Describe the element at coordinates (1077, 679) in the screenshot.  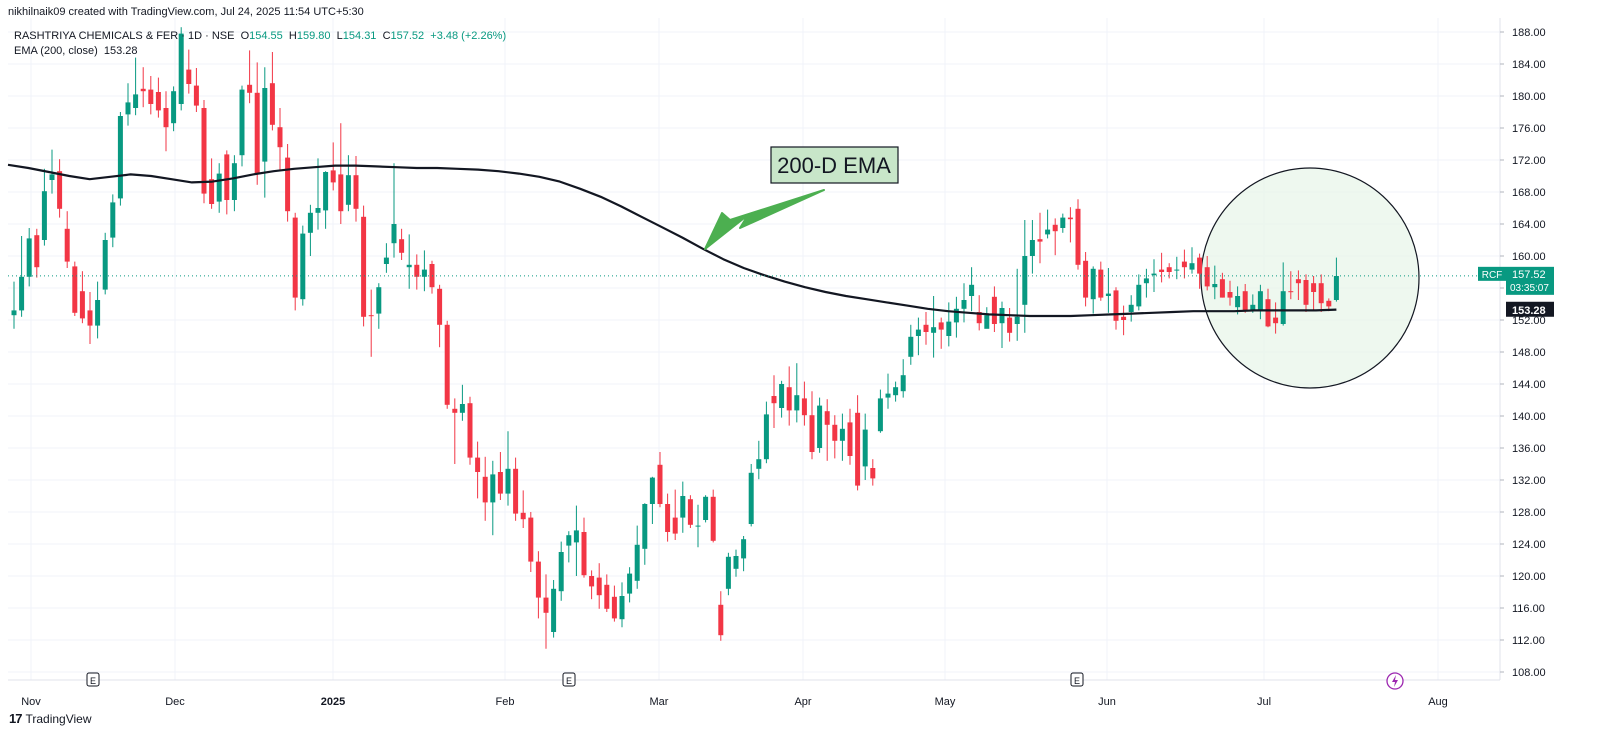
I see `earnings-event-marker: E` at that location.